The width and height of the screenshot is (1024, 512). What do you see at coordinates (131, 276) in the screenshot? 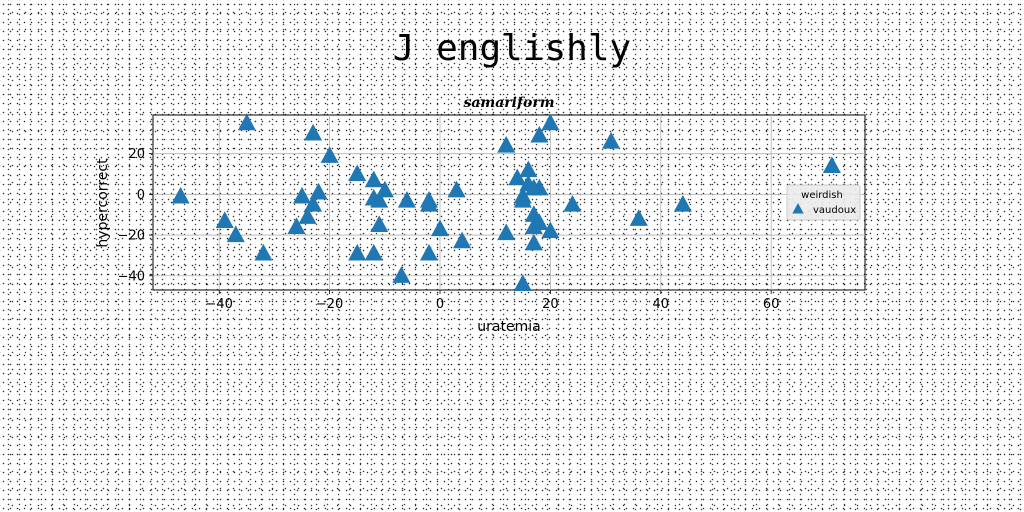
I see `y-tick-label: −40` at bounding box center [131, 276].